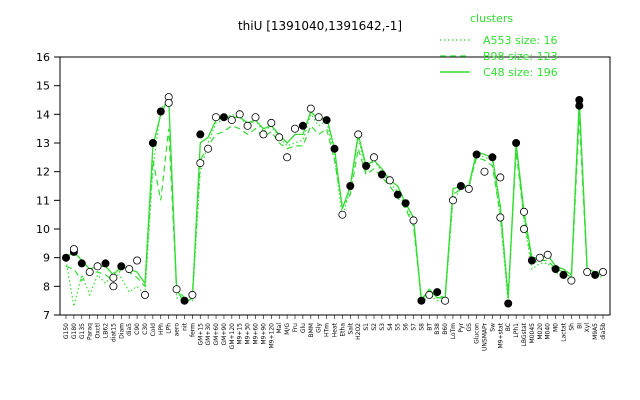 This screenshot has width=640, height=400. Describe the element at coordinates (520, 40) in the screenshot. I see `legend-label: A553 size: 16` at that location.